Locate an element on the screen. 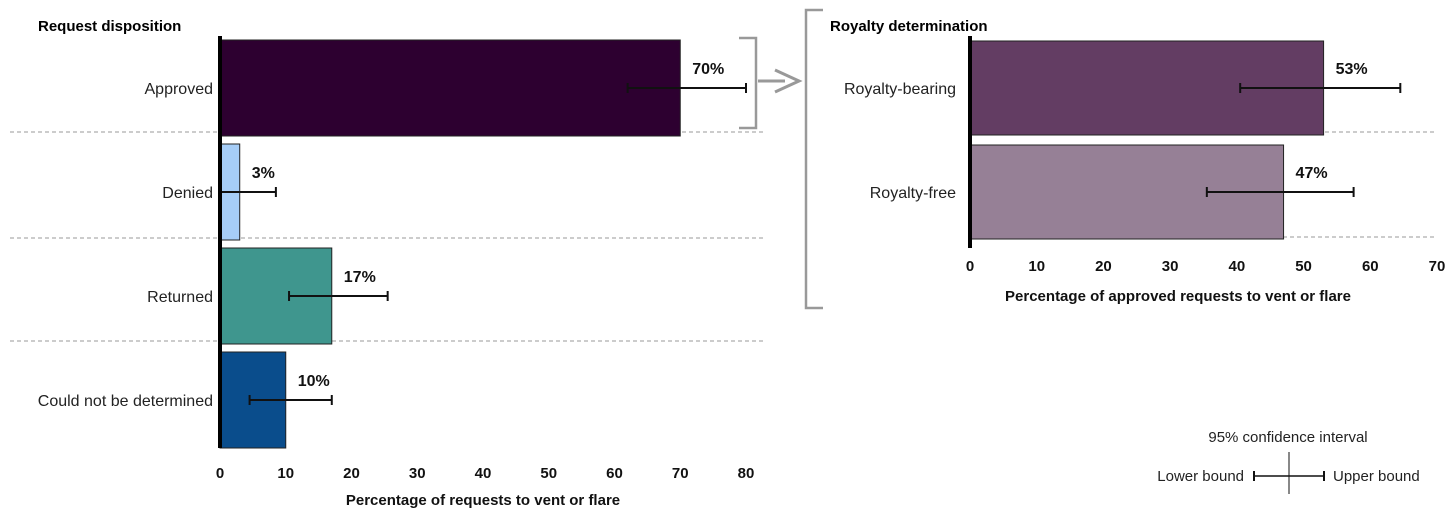 The image size is (1450, 510). right-x-tick-label-20: 20 is located at coordinates (1103, 266).